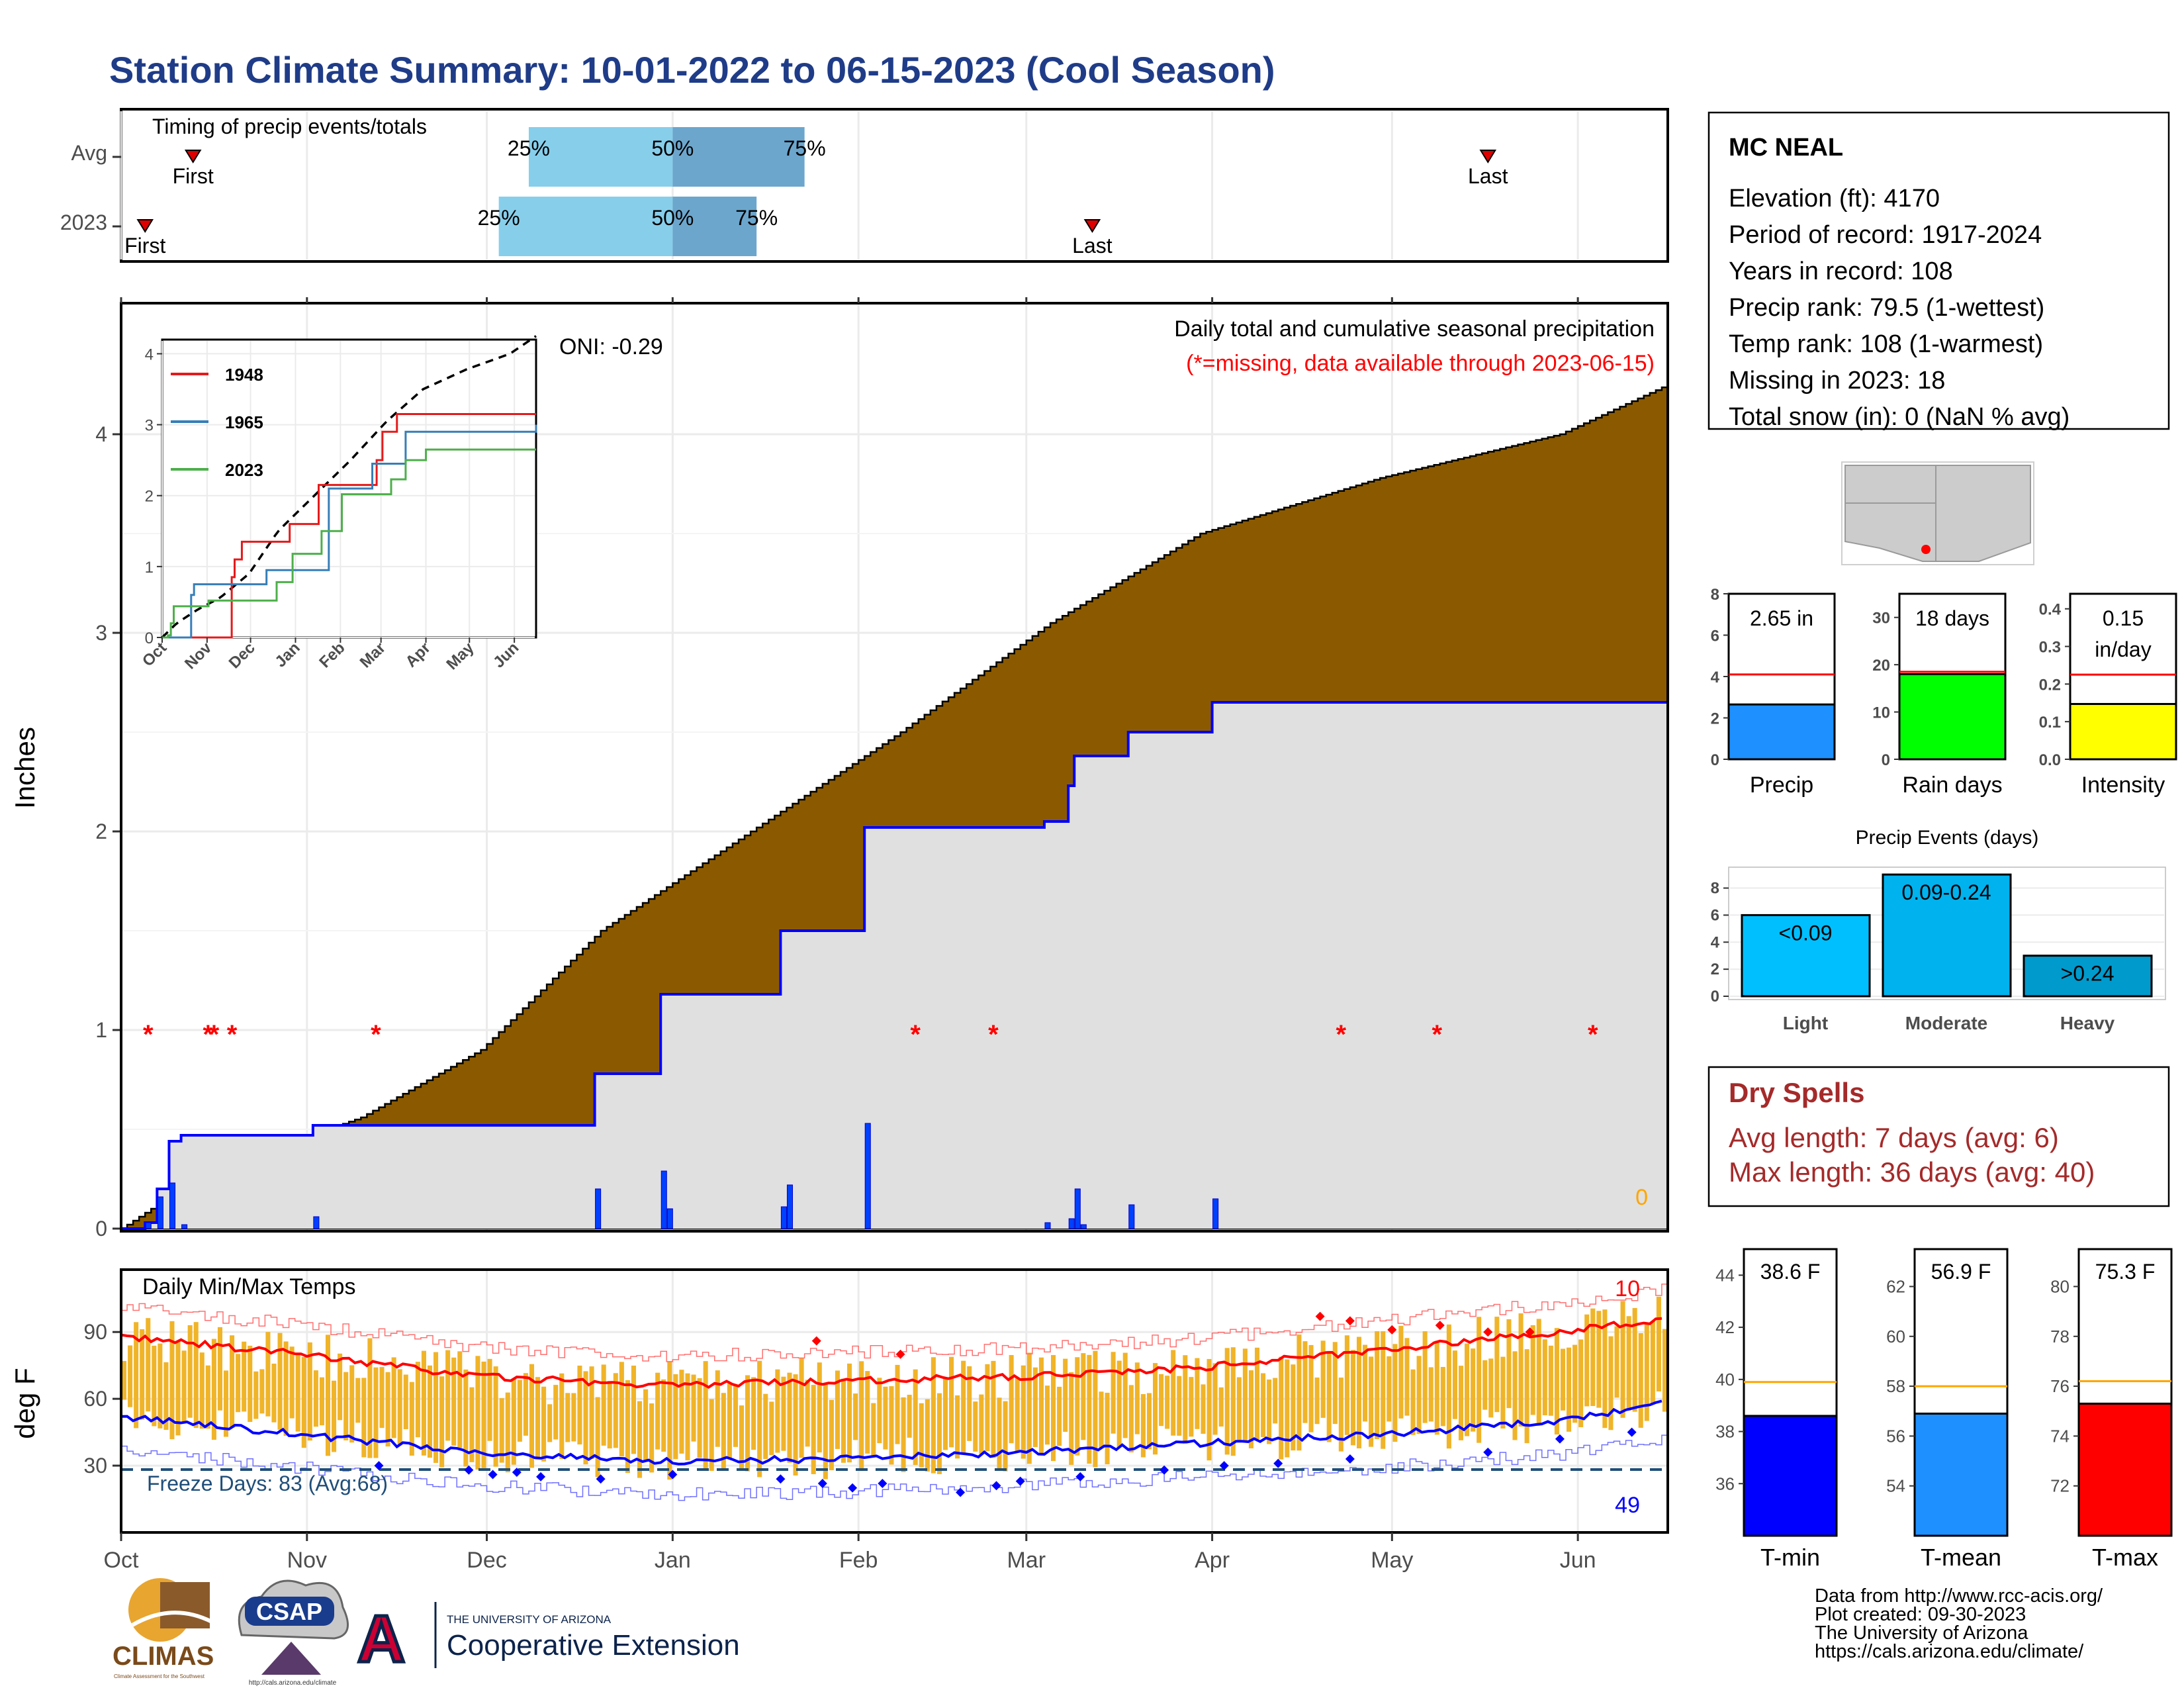  Describe the element at coordinates (738, 157) in the screenshot. I see `timing-50-75-bar` at that location.